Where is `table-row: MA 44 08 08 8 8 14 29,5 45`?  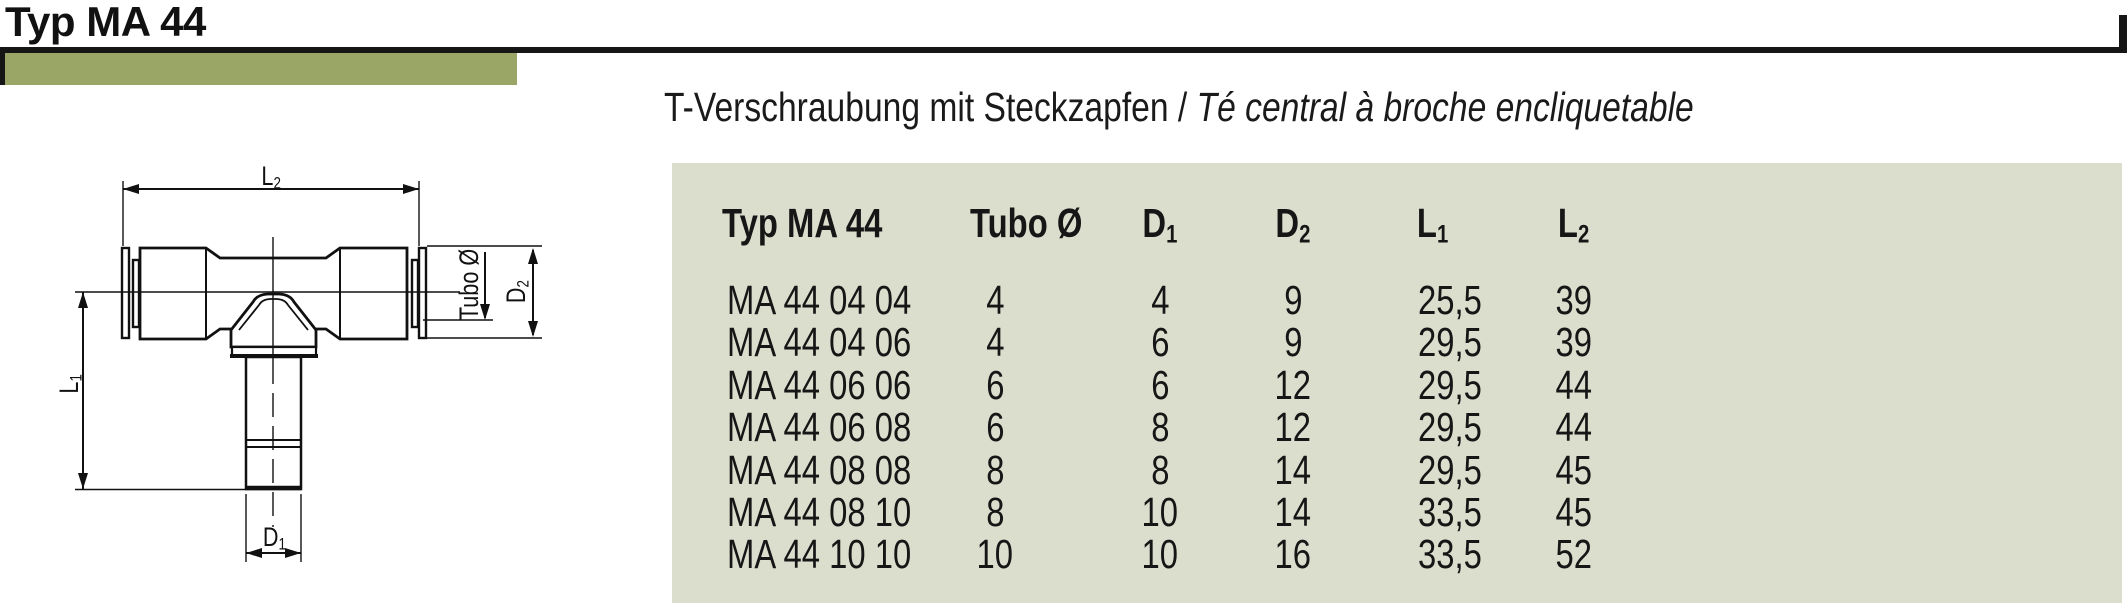
table-row: MA 44 08 08 8 8 14 29,5 45 is located at coordinates (1397, 469).